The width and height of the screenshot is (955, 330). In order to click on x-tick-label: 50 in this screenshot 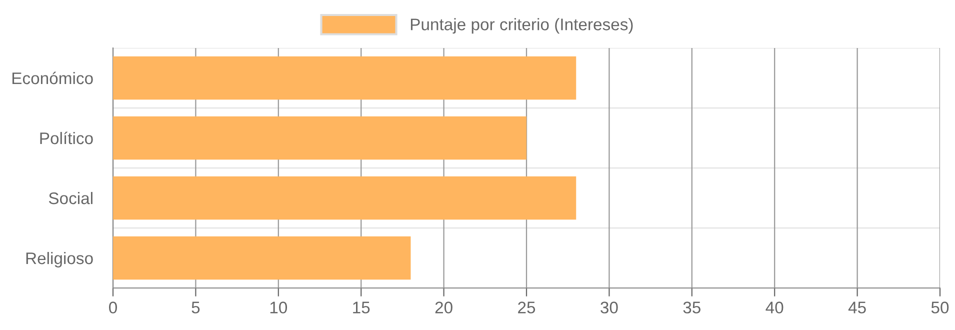, I will do `click(940, 308)`.